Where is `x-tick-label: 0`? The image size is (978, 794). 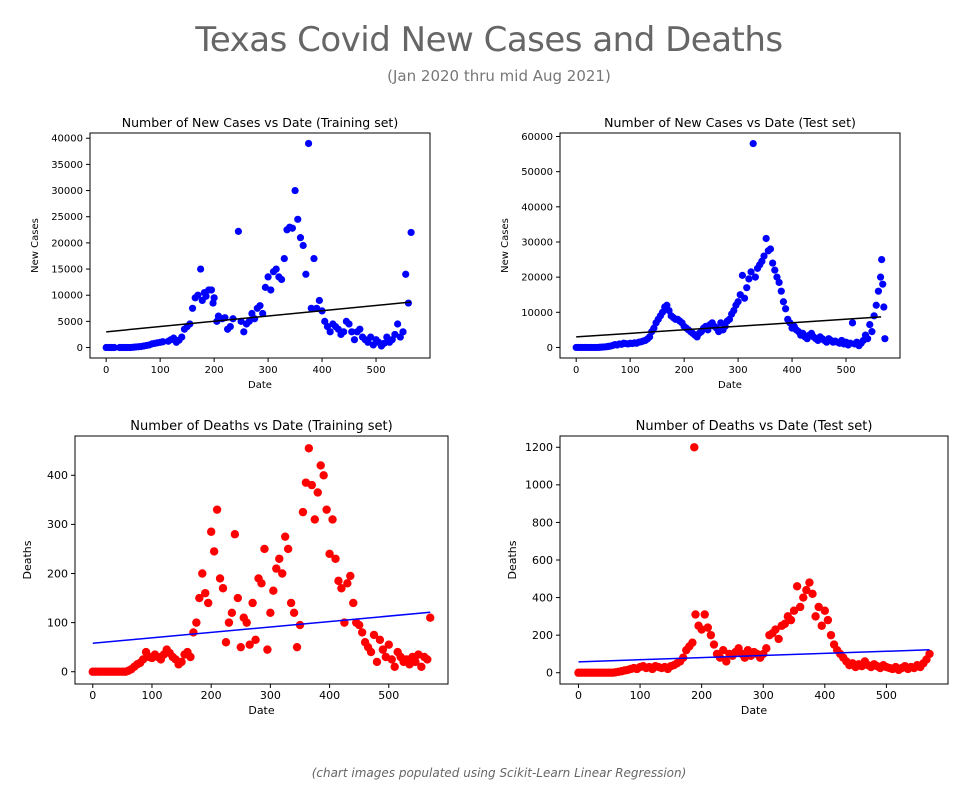 x-tick-label: 0 is located at coordinates (578, 695).